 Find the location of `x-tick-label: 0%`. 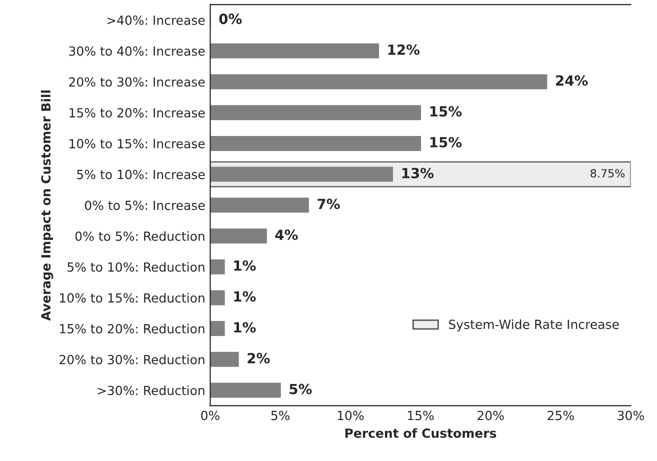

x-tick-label: 0% is located at coordinates (210, 415).